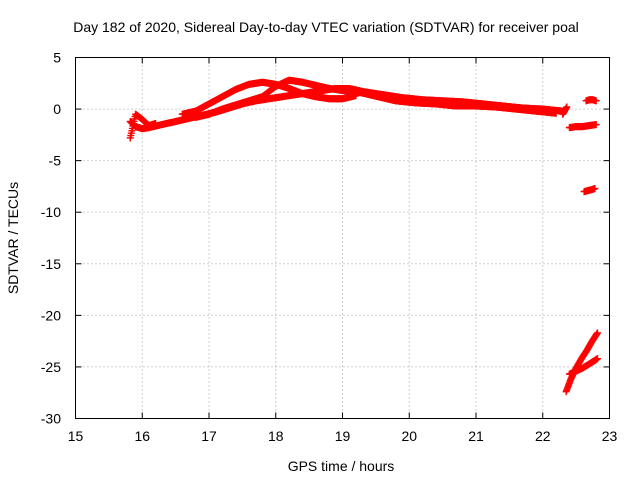 The image size is (640, 480). What do you see at coordinates (76, 436) in the screenshot?
I see `x-tick-label: 15` at bounding box center [76, 436].